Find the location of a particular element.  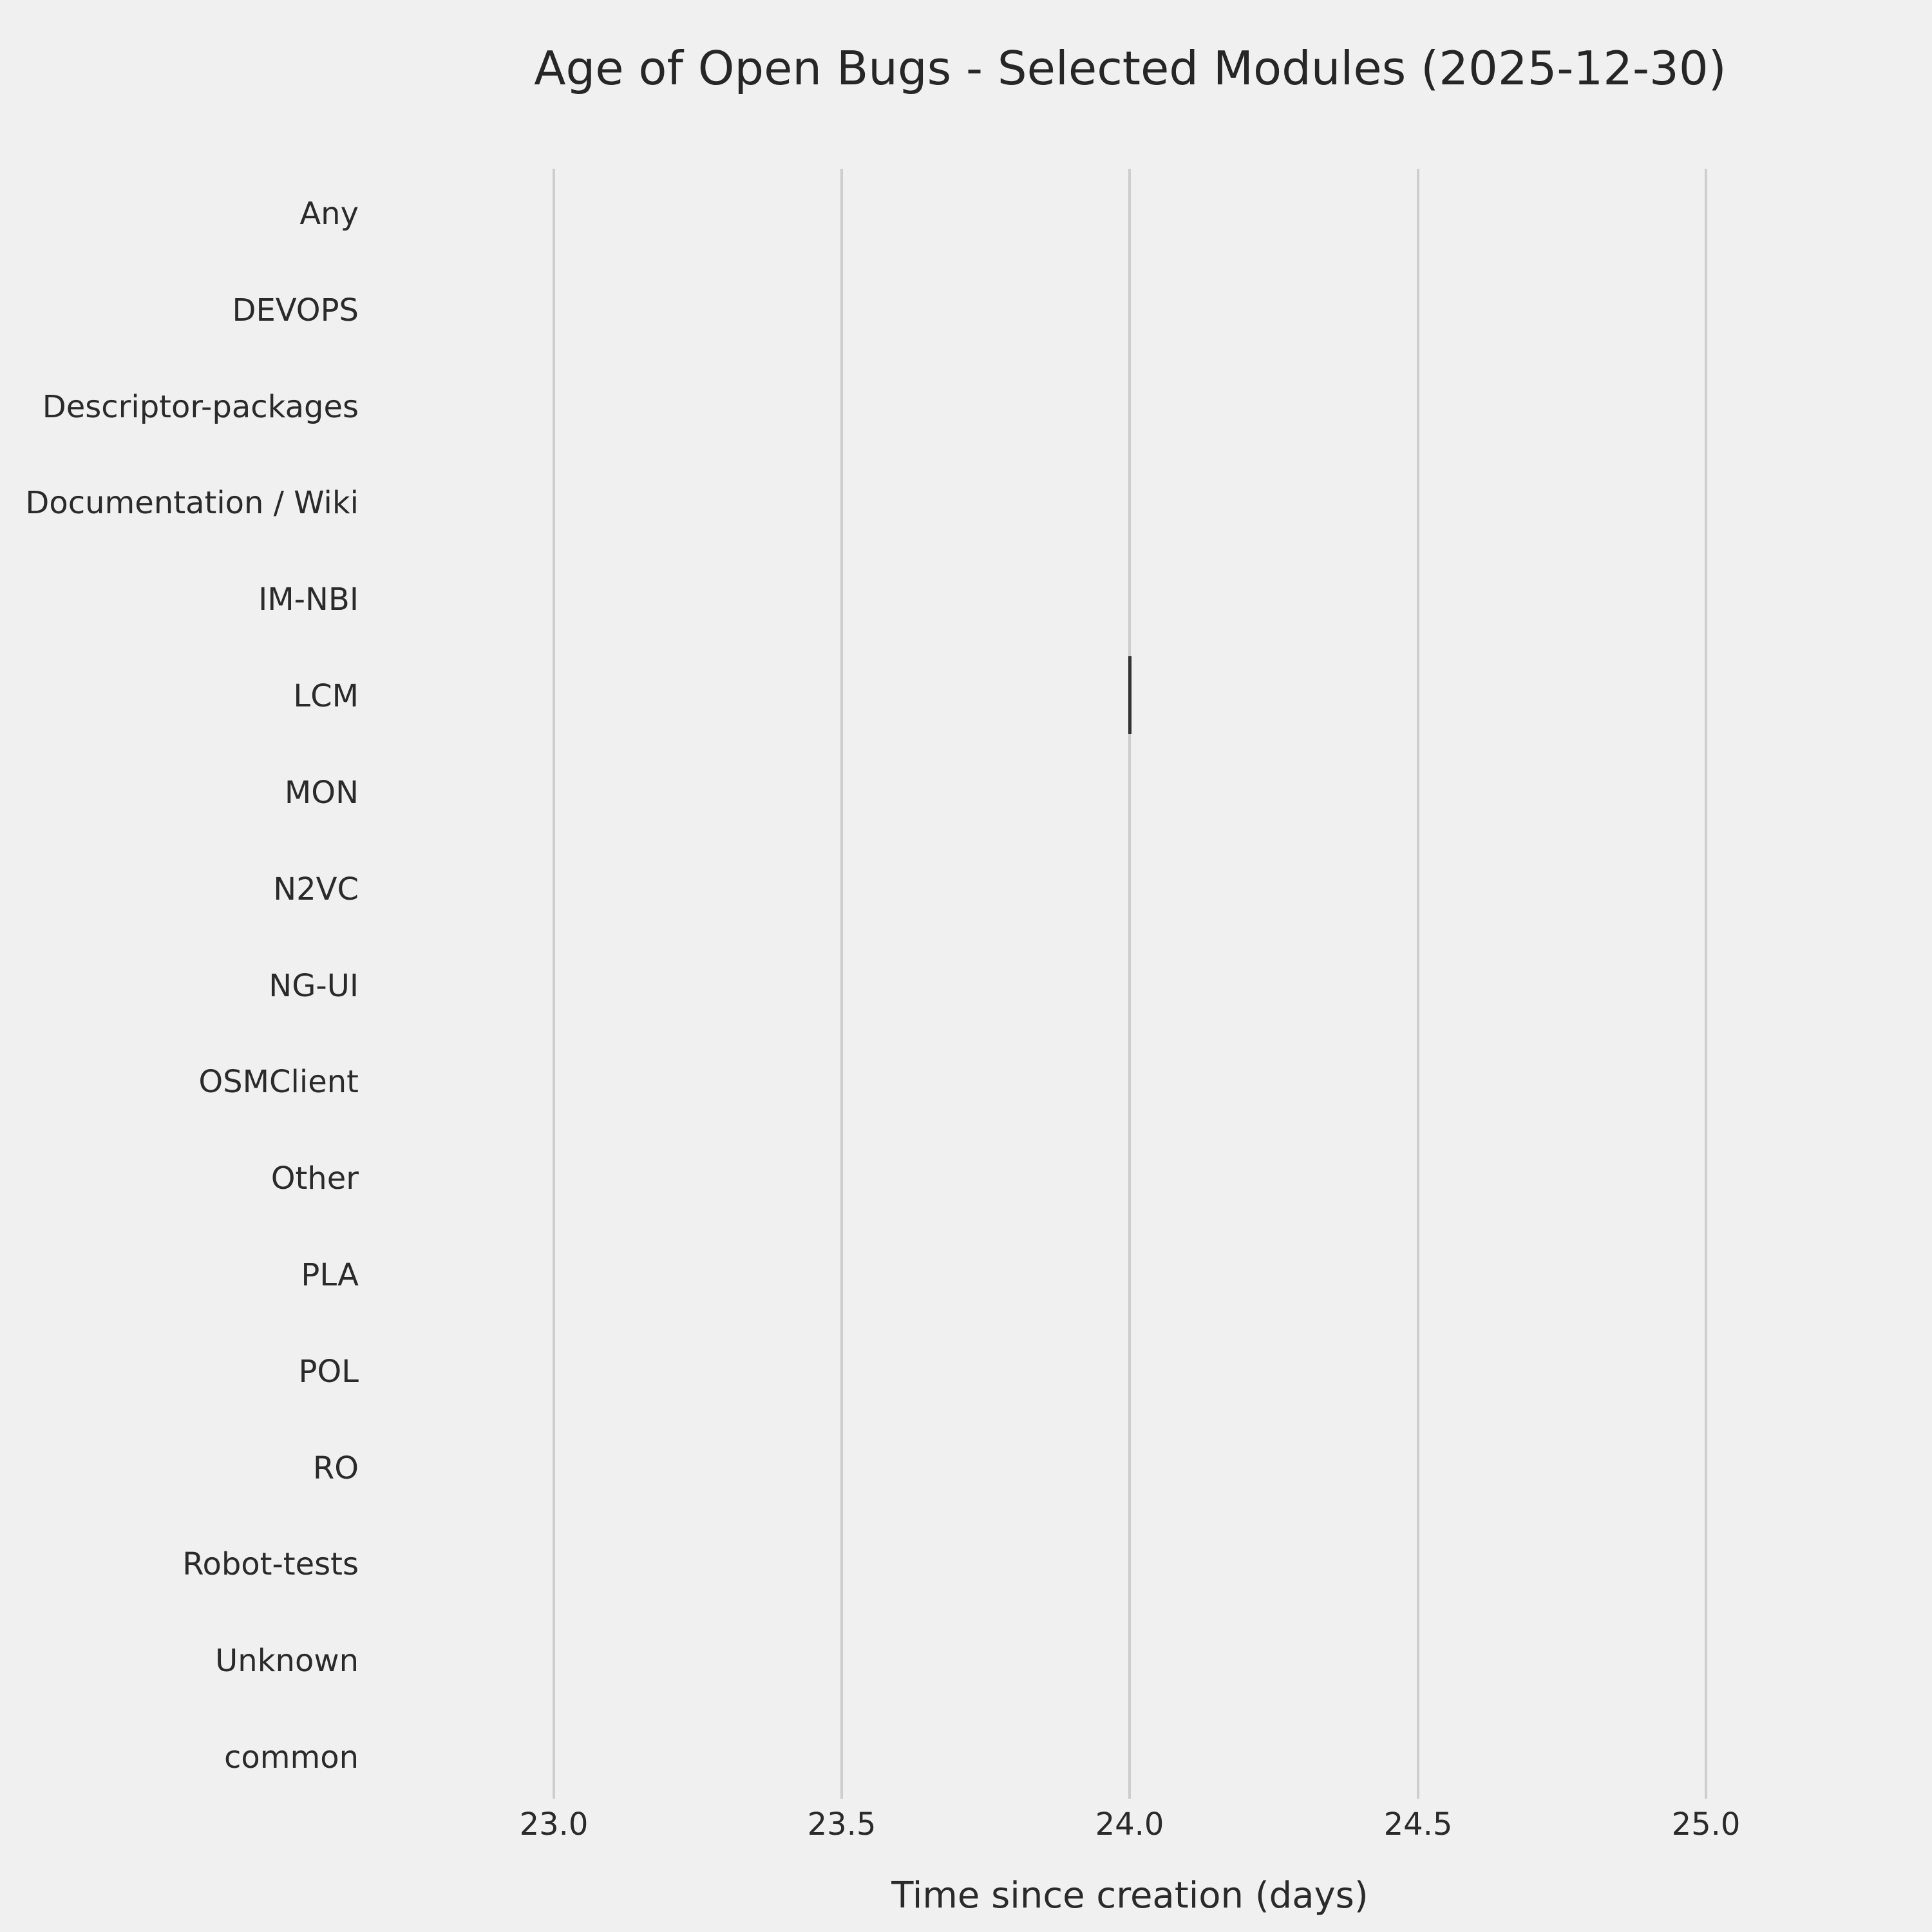

x-tick-label: 23.5 is located at coordinates (842, 1824).